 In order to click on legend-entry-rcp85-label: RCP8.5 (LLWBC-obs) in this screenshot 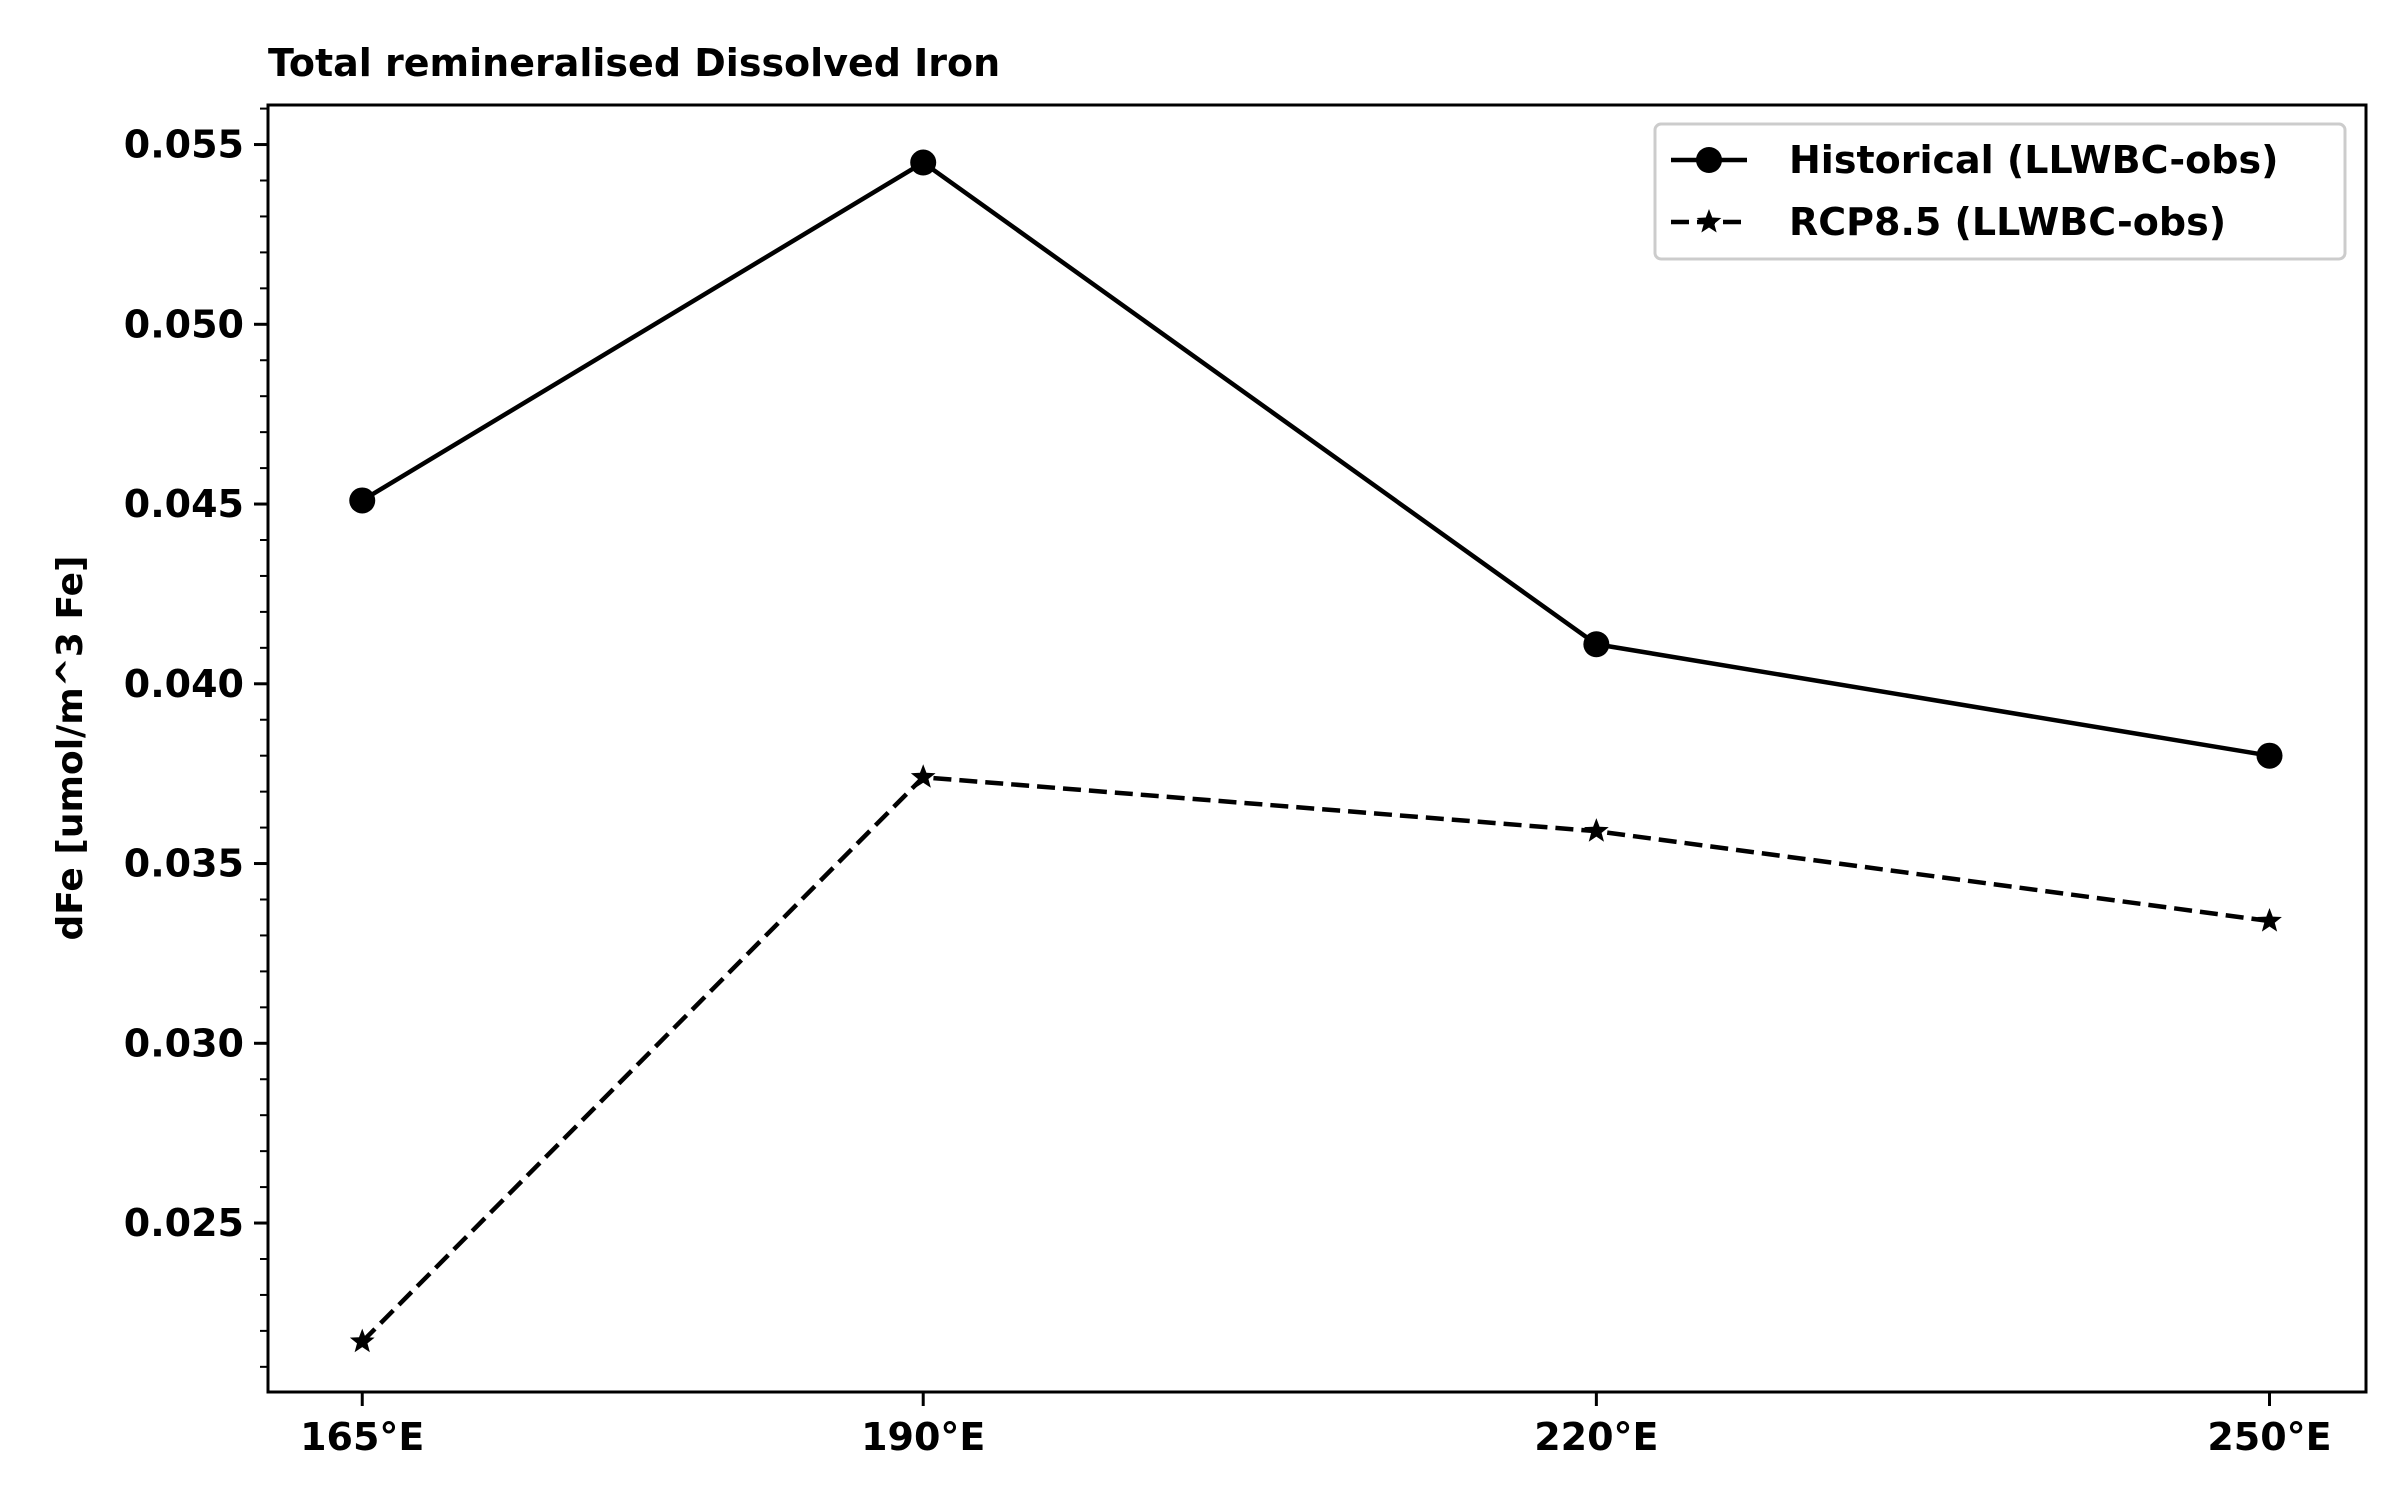, I will do `click(2007, 222)`.